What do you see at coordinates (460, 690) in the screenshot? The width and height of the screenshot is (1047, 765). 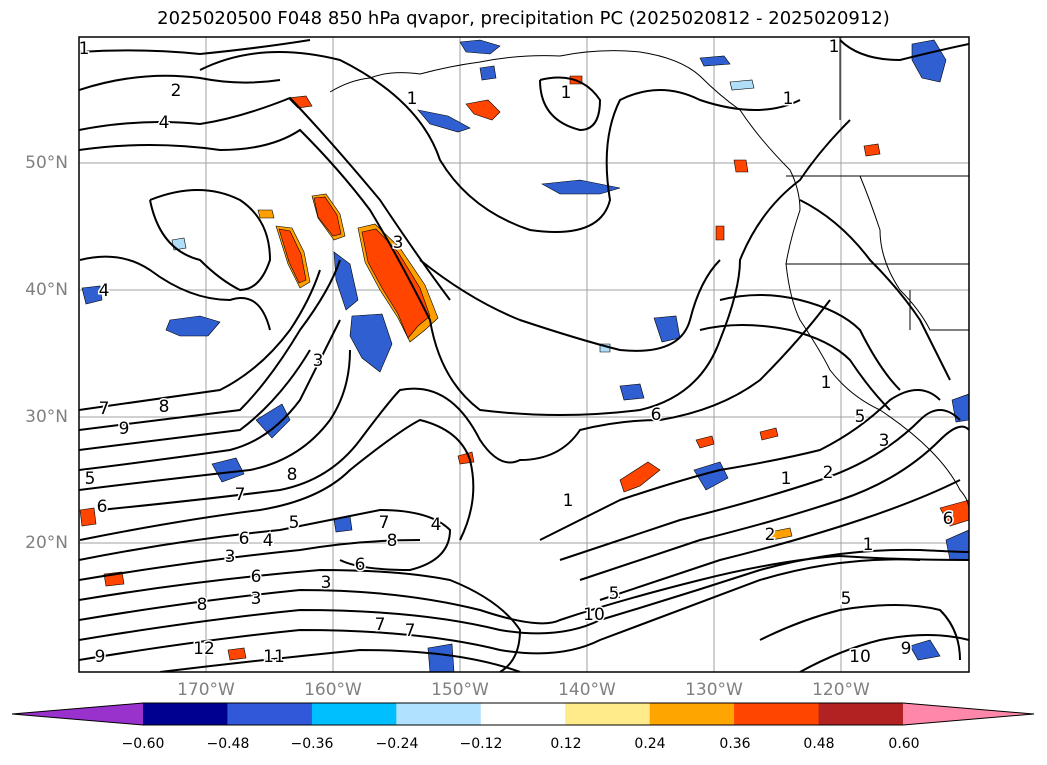 I see `lon-label-150w: 150°W` at bounding box center [460, 690].